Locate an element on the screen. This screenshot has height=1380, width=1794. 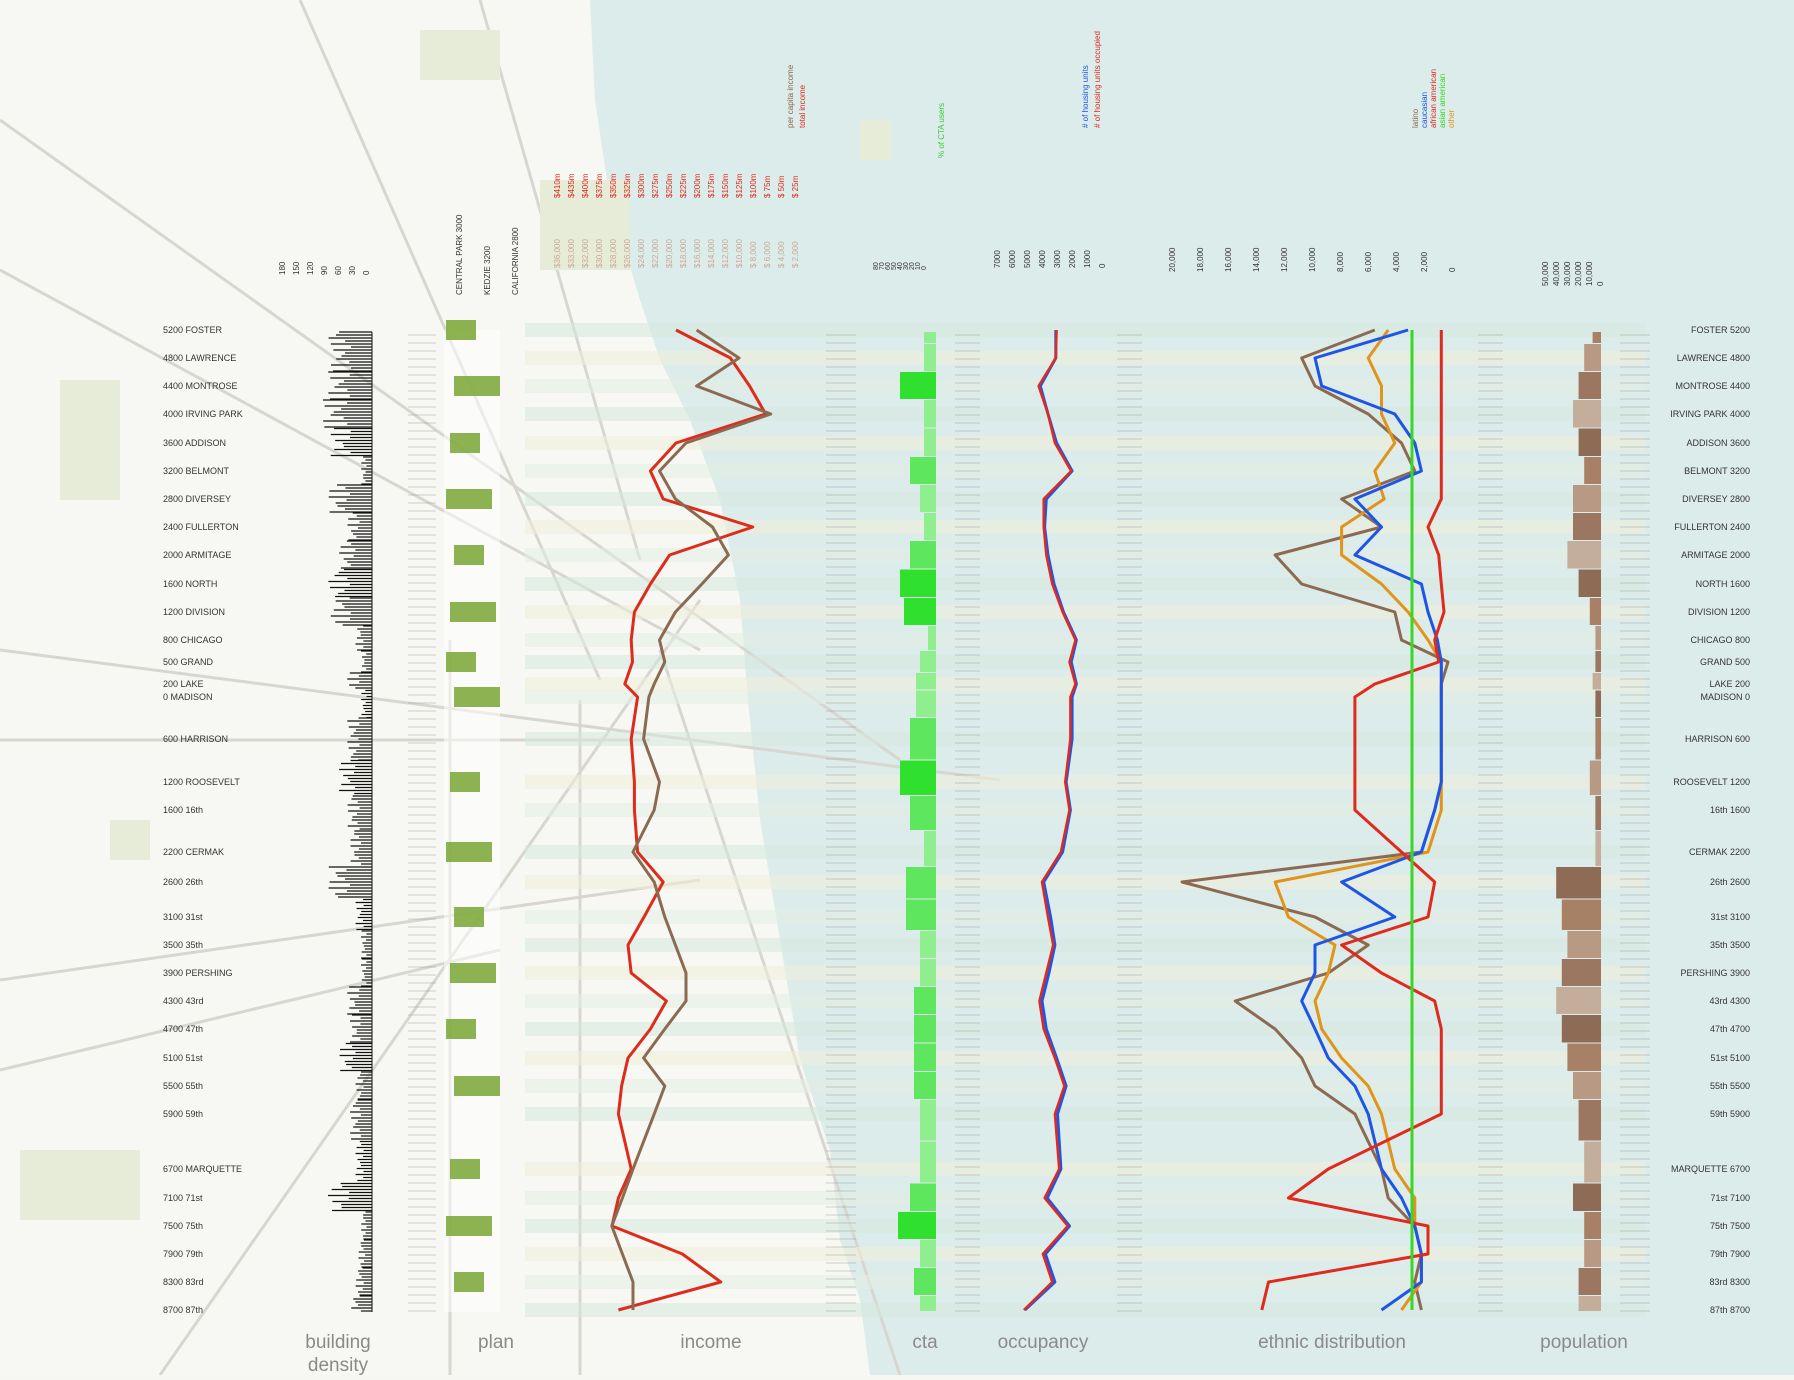
african-american-line is located at coordinates (1353, 820).